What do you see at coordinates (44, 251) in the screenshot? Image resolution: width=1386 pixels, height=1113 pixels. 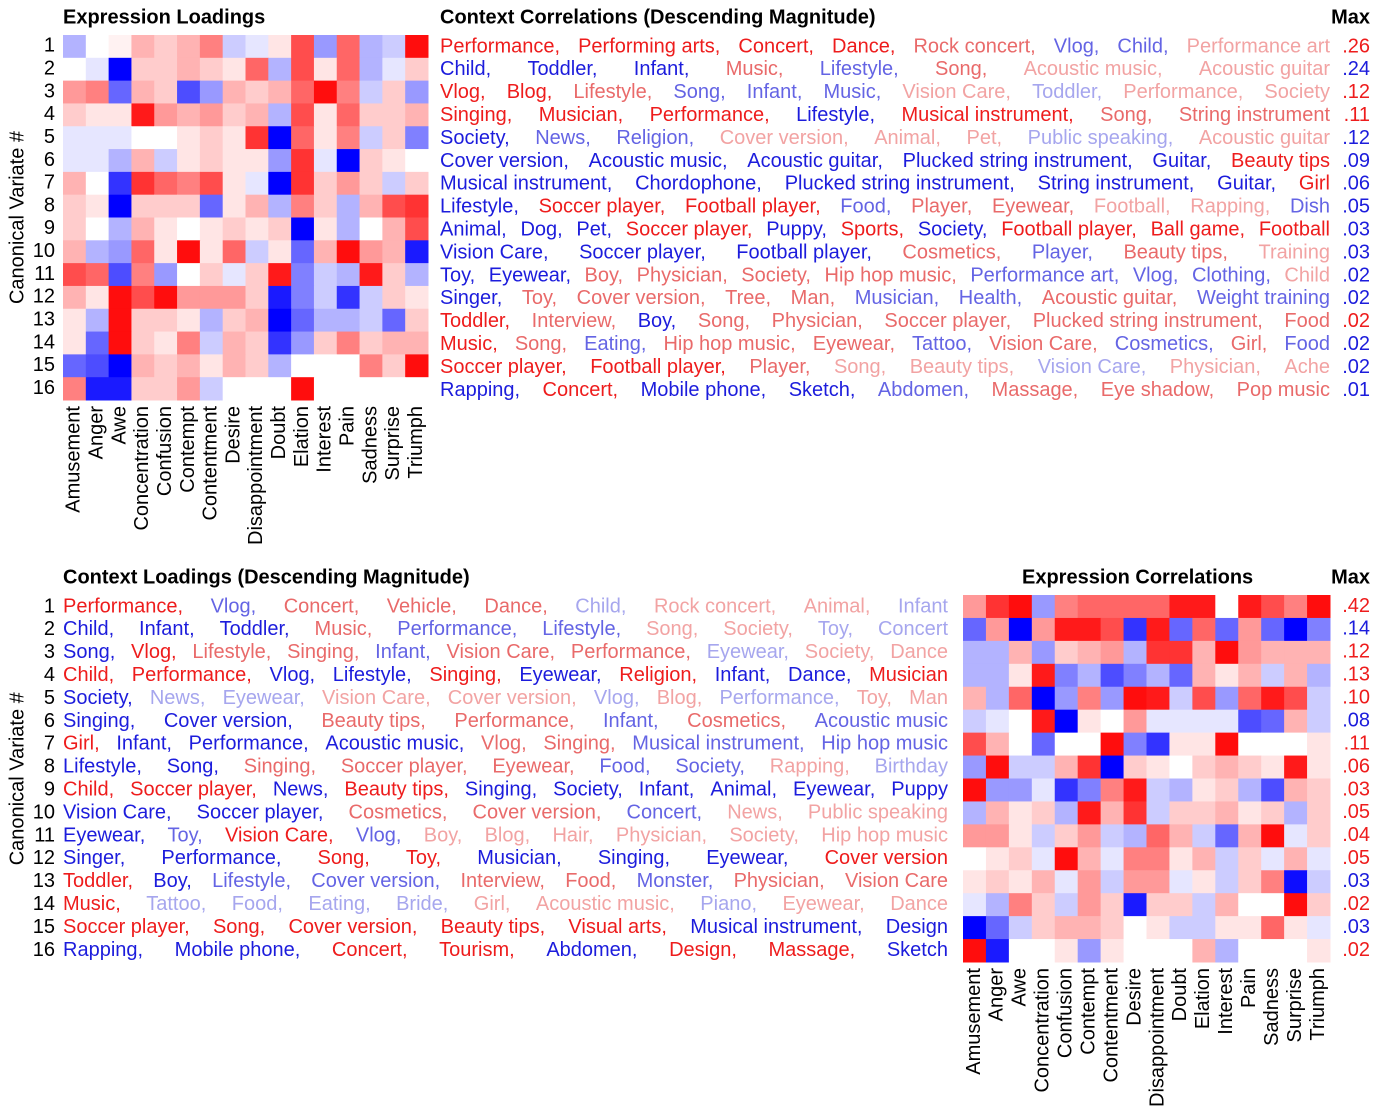 I see `row-label: 10` at bounding box center [44, 251].